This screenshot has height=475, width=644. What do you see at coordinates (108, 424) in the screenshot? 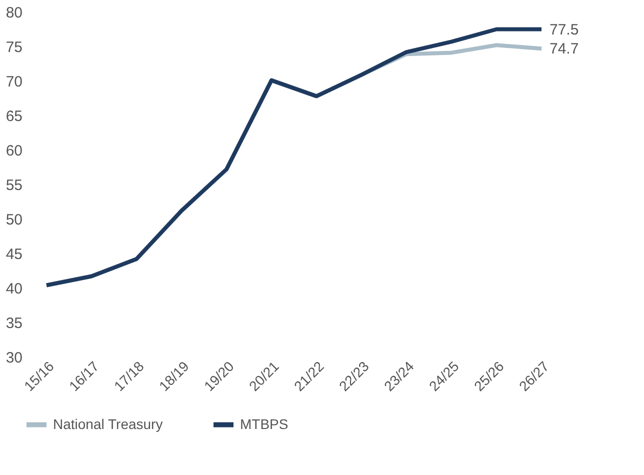
I see `legend-label: National Treasury` at bounding box center [108, 424].